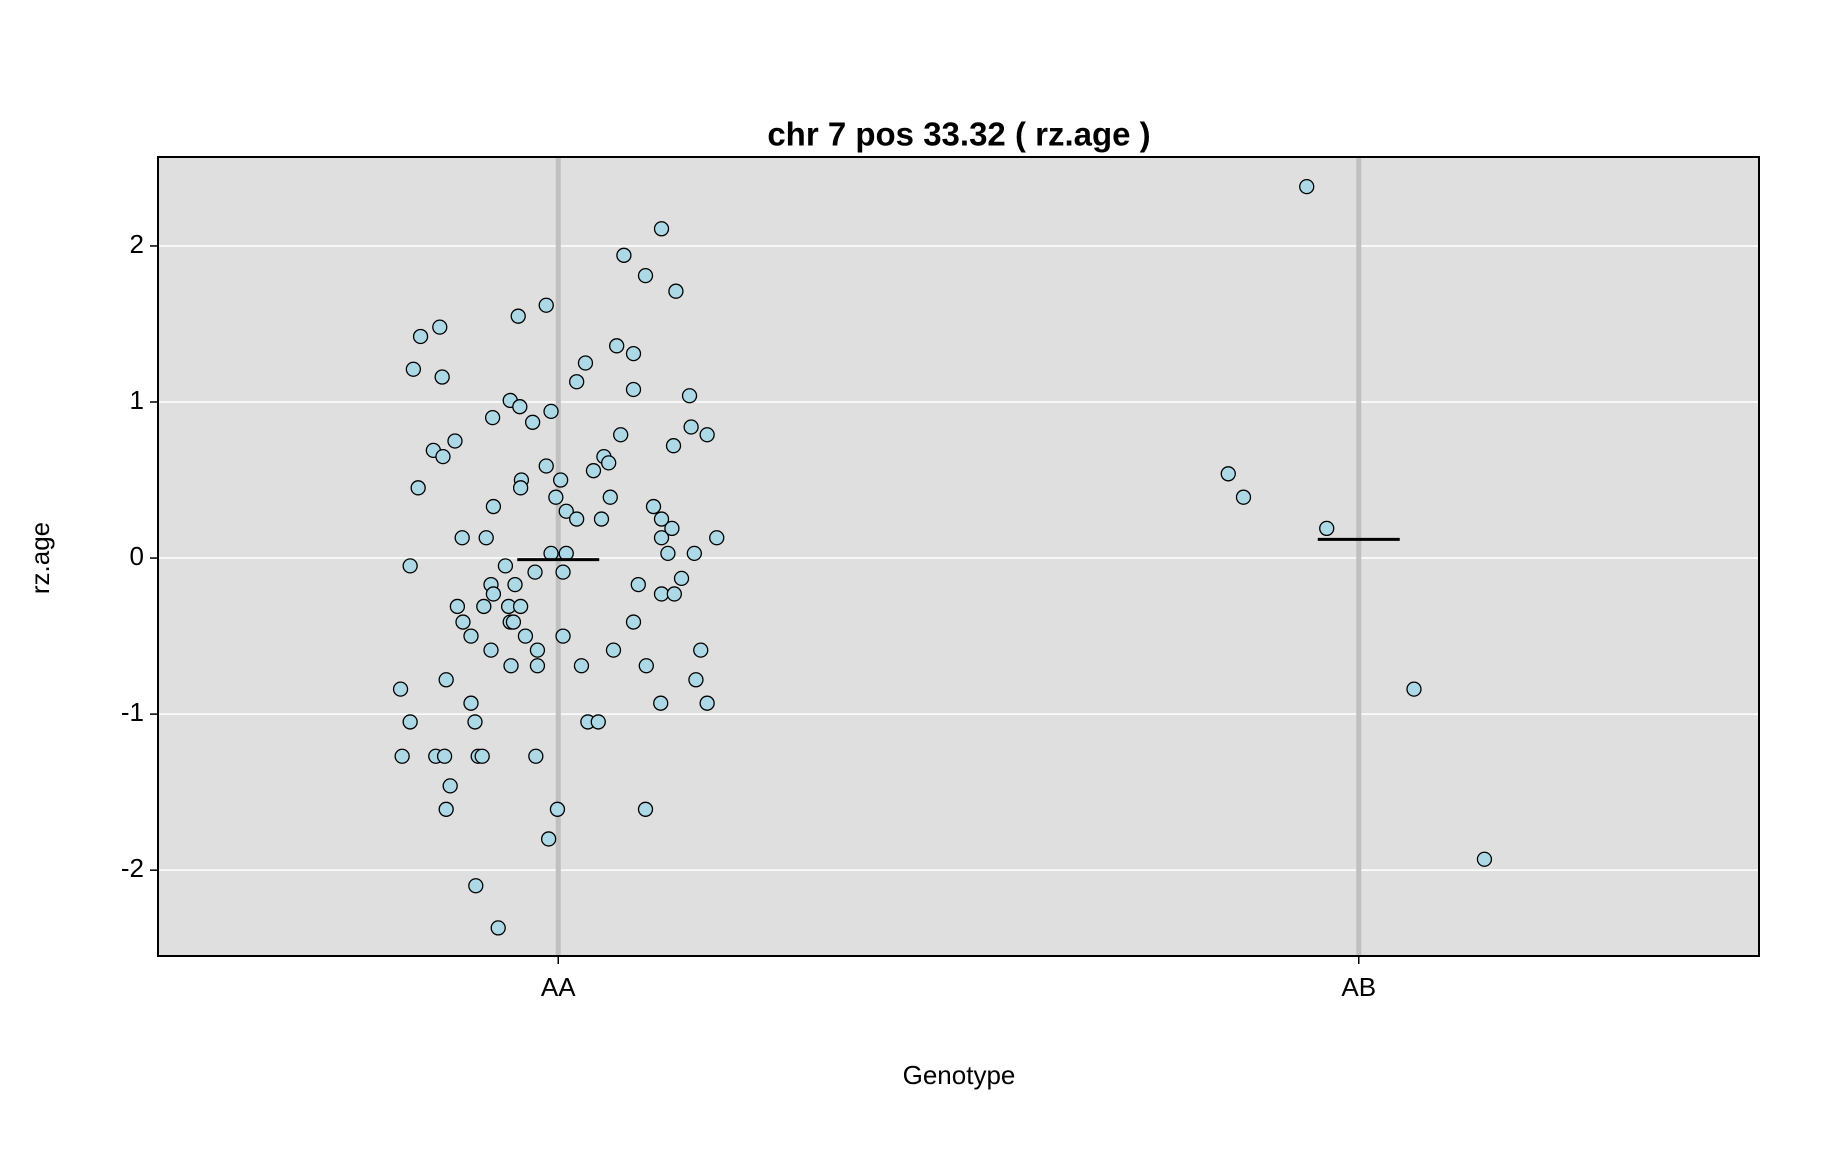 The height and width of the screenshot is (1152, 1824). I want to click on y-tick-label: -1, so click(132, 712).